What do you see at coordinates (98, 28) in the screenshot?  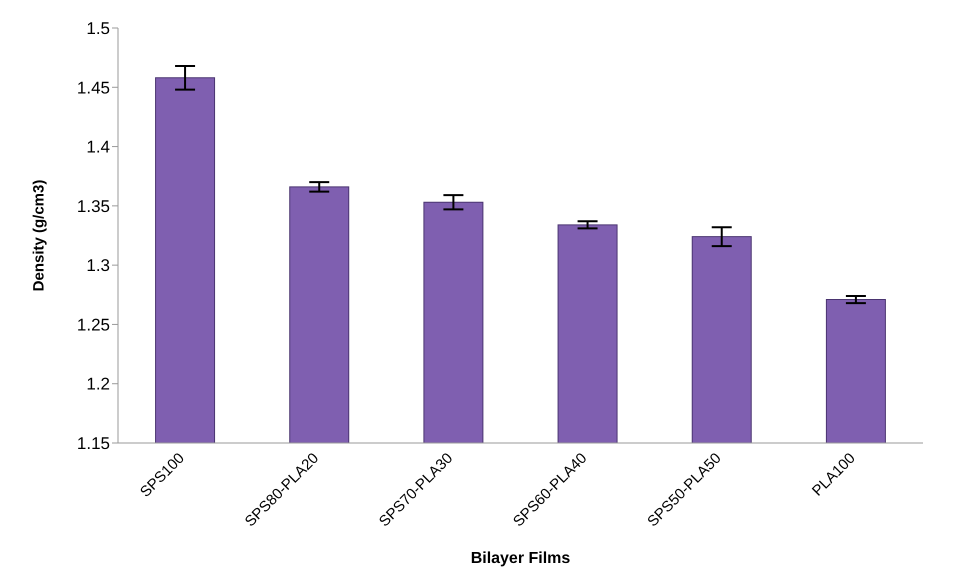 I see `y-tick-label: 1.5` at bounding box center [98, 28].